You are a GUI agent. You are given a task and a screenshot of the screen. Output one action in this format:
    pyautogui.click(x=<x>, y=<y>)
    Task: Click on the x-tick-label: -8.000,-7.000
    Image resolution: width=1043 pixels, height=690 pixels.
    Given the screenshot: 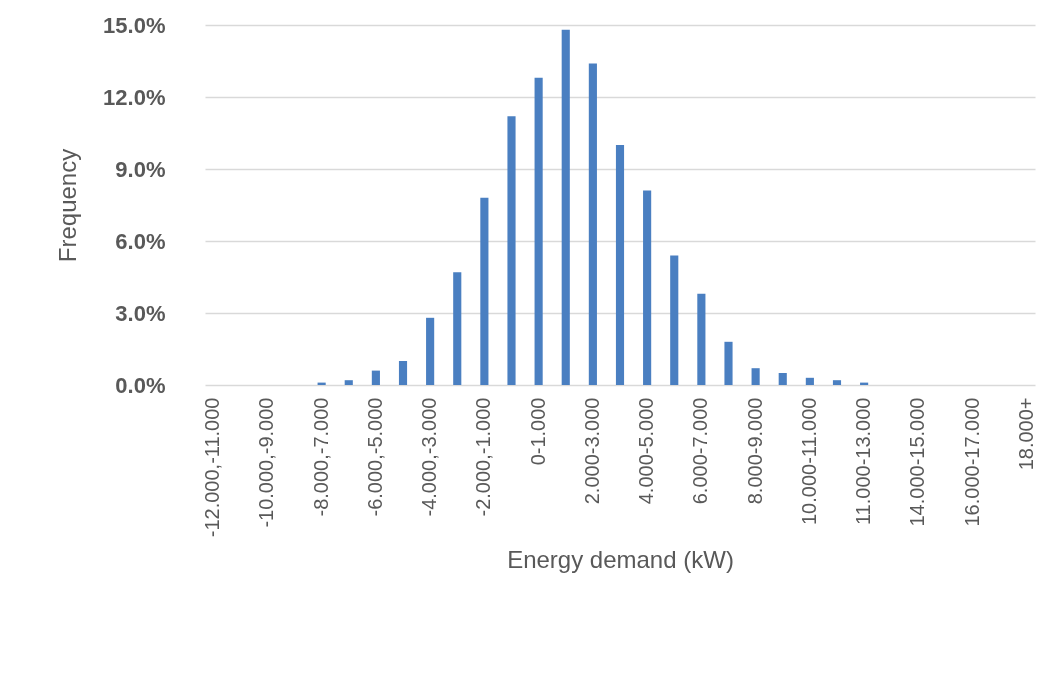 What is the action you would take?
    pyautogui.click(x=320, y=457)
    